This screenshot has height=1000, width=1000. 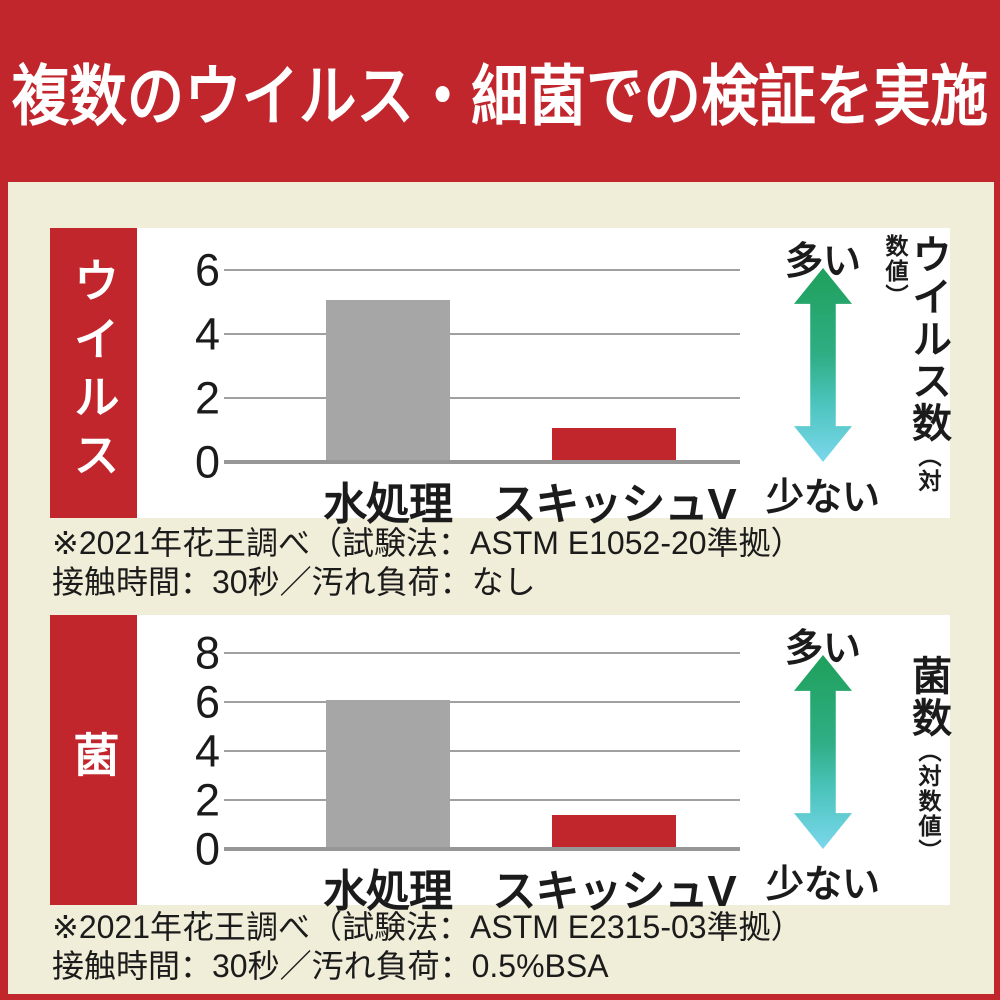 I want to click on page-title: 複数のウイルス・細菌での検証を実施, so click(x=500, y=96).